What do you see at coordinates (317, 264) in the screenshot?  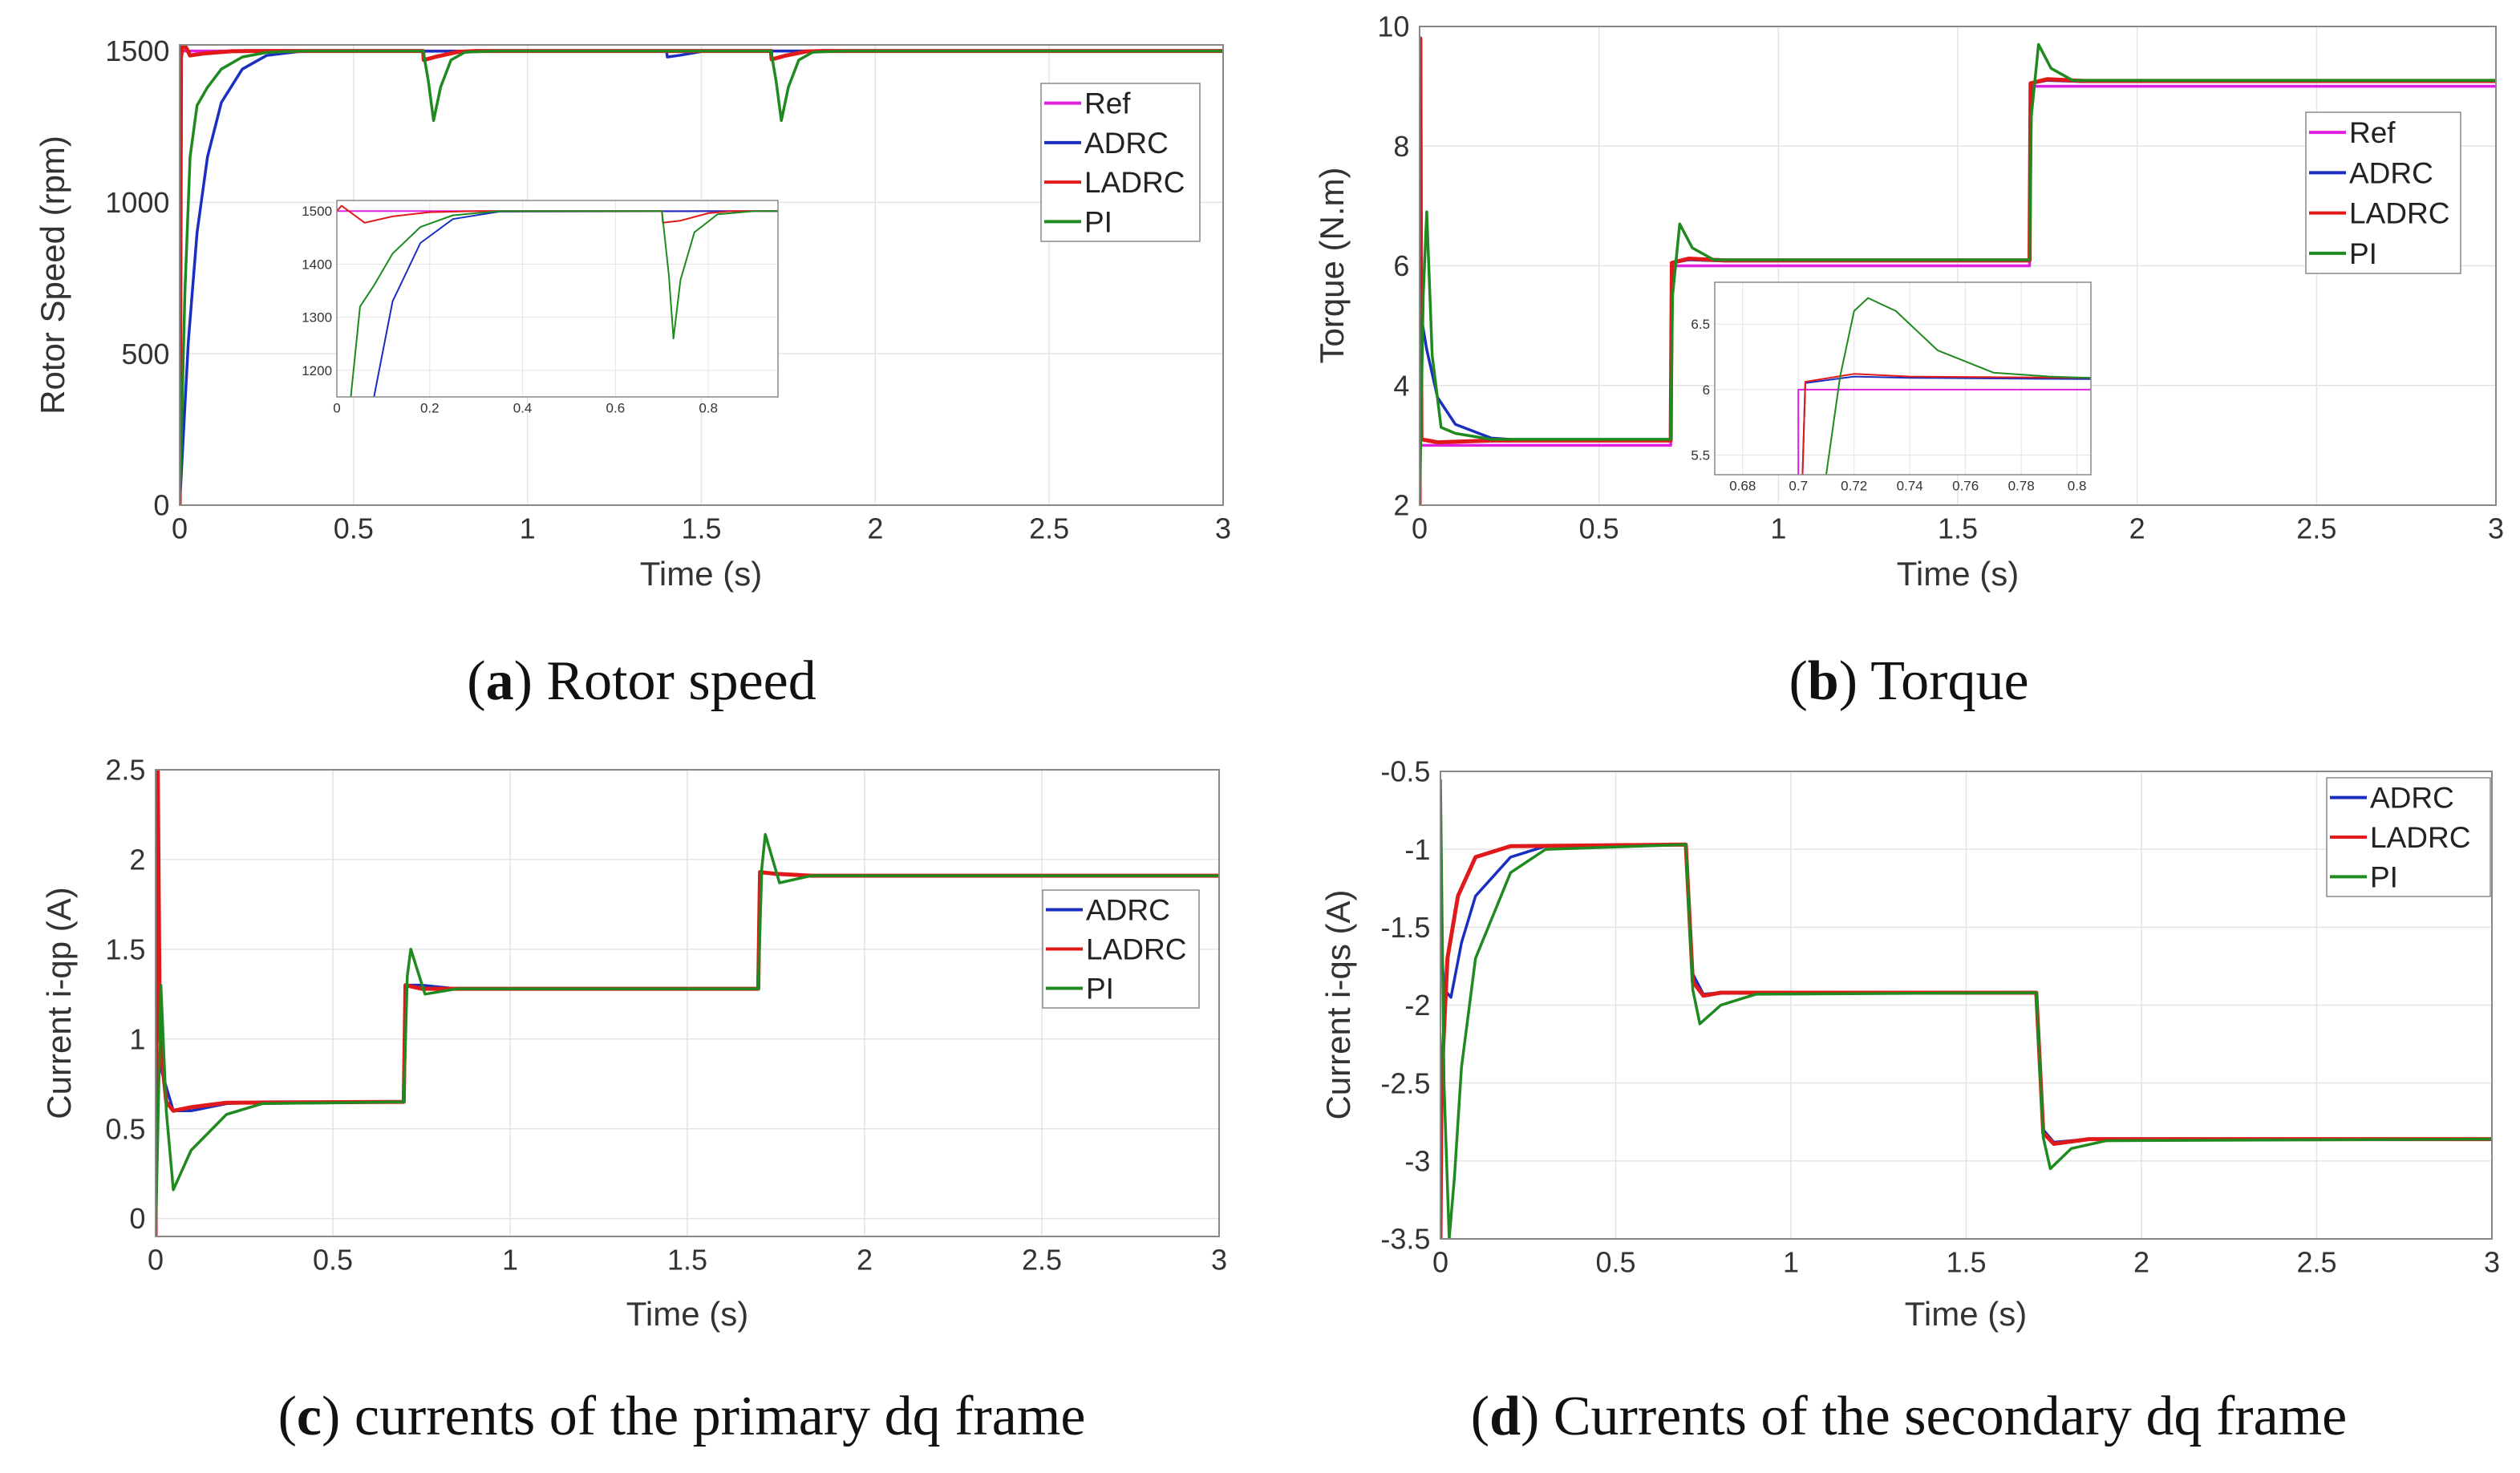 I see `y-tick-label: 1400` at bounding box center [317, 264].